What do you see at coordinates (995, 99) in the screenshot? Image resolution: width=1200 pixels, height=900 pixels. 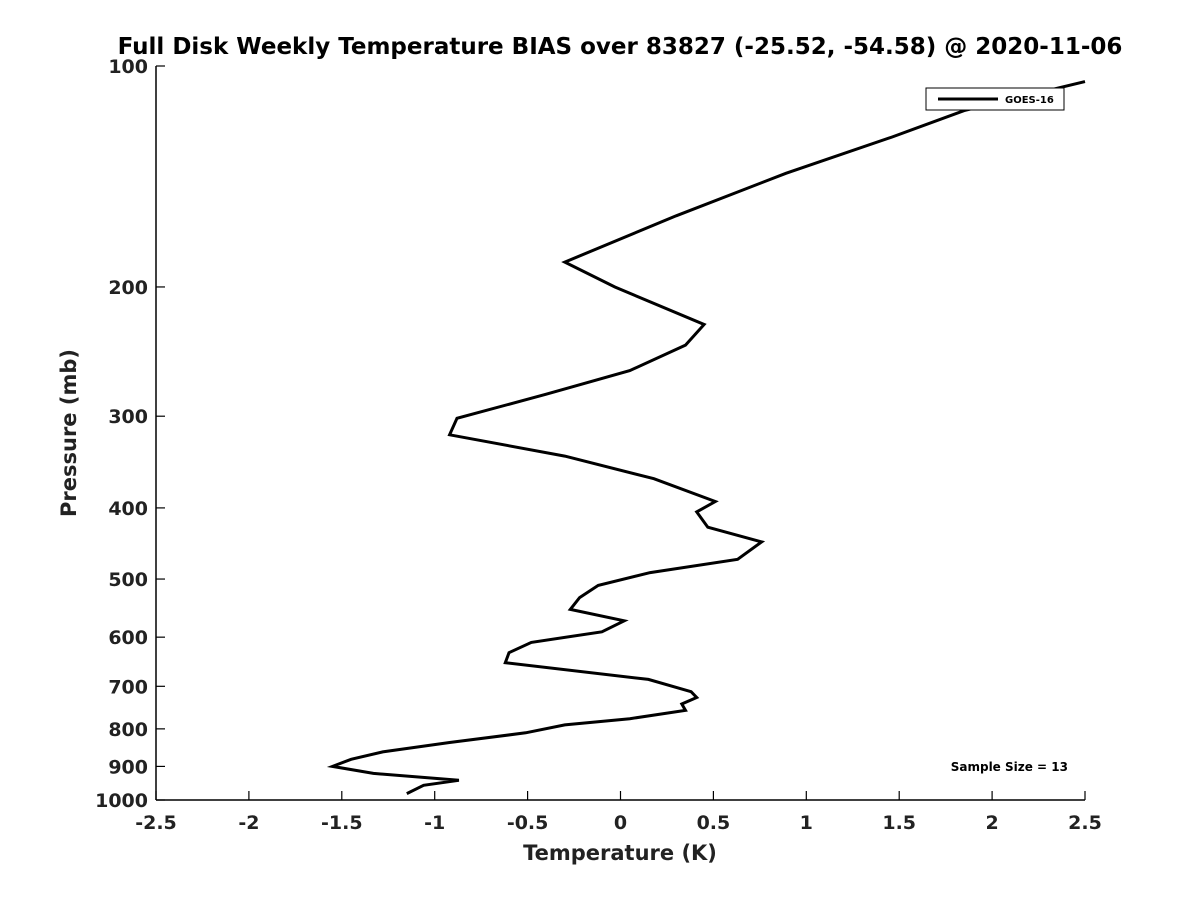 I see `legend: GOES-16` at bounding box center [995, 99].